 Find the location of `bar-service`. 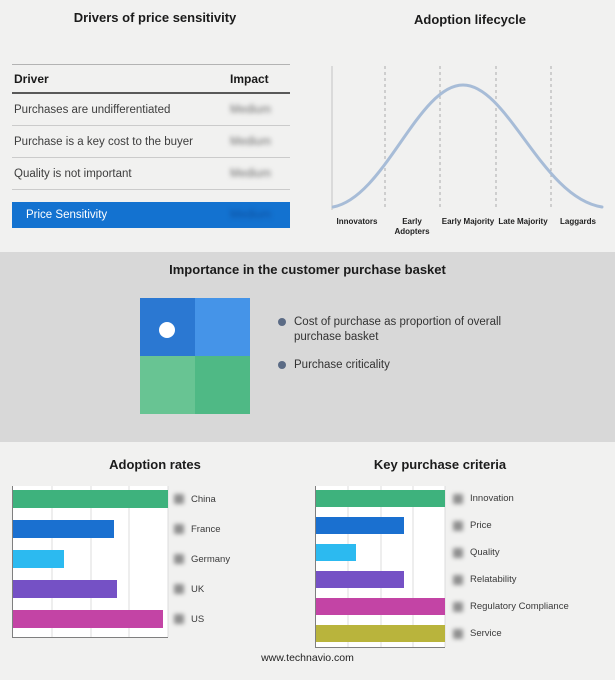

bar-service is located at coordinates (380, 633).